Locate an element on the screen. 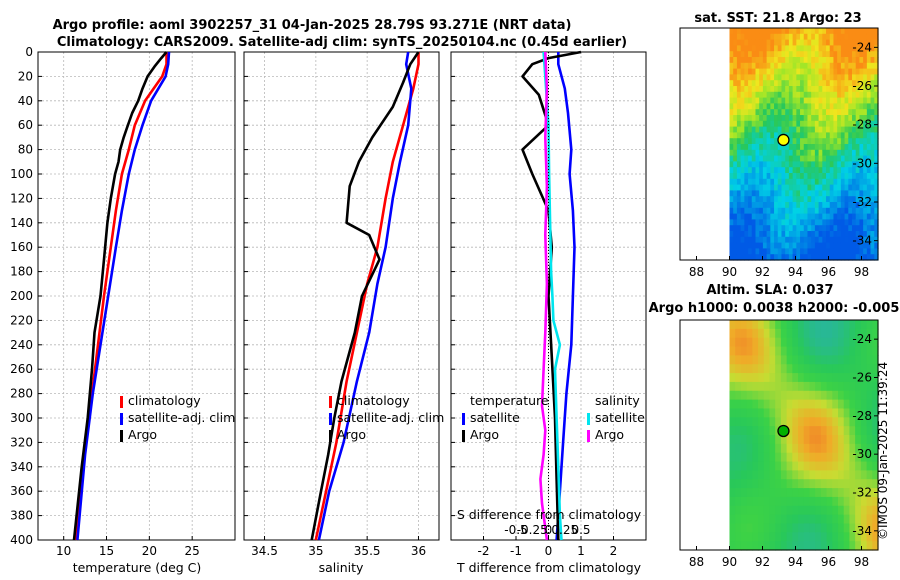 The height and width of the screenshot is (580, 900). top-x-tick-label: 0.25 is located at coordinates (564, 530).